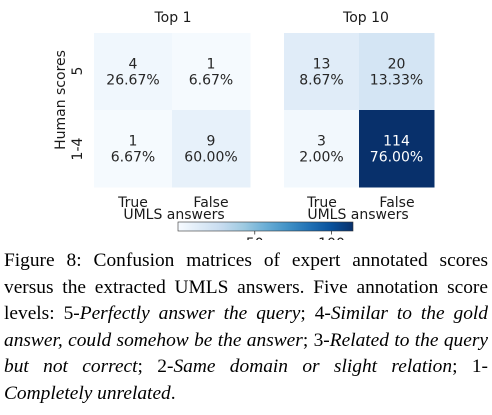 This screenshot has height=415, width=492. I want to click on heatmap-top1-cells: 426.67%16.67%16.67%960.00%, so click(172, 110).